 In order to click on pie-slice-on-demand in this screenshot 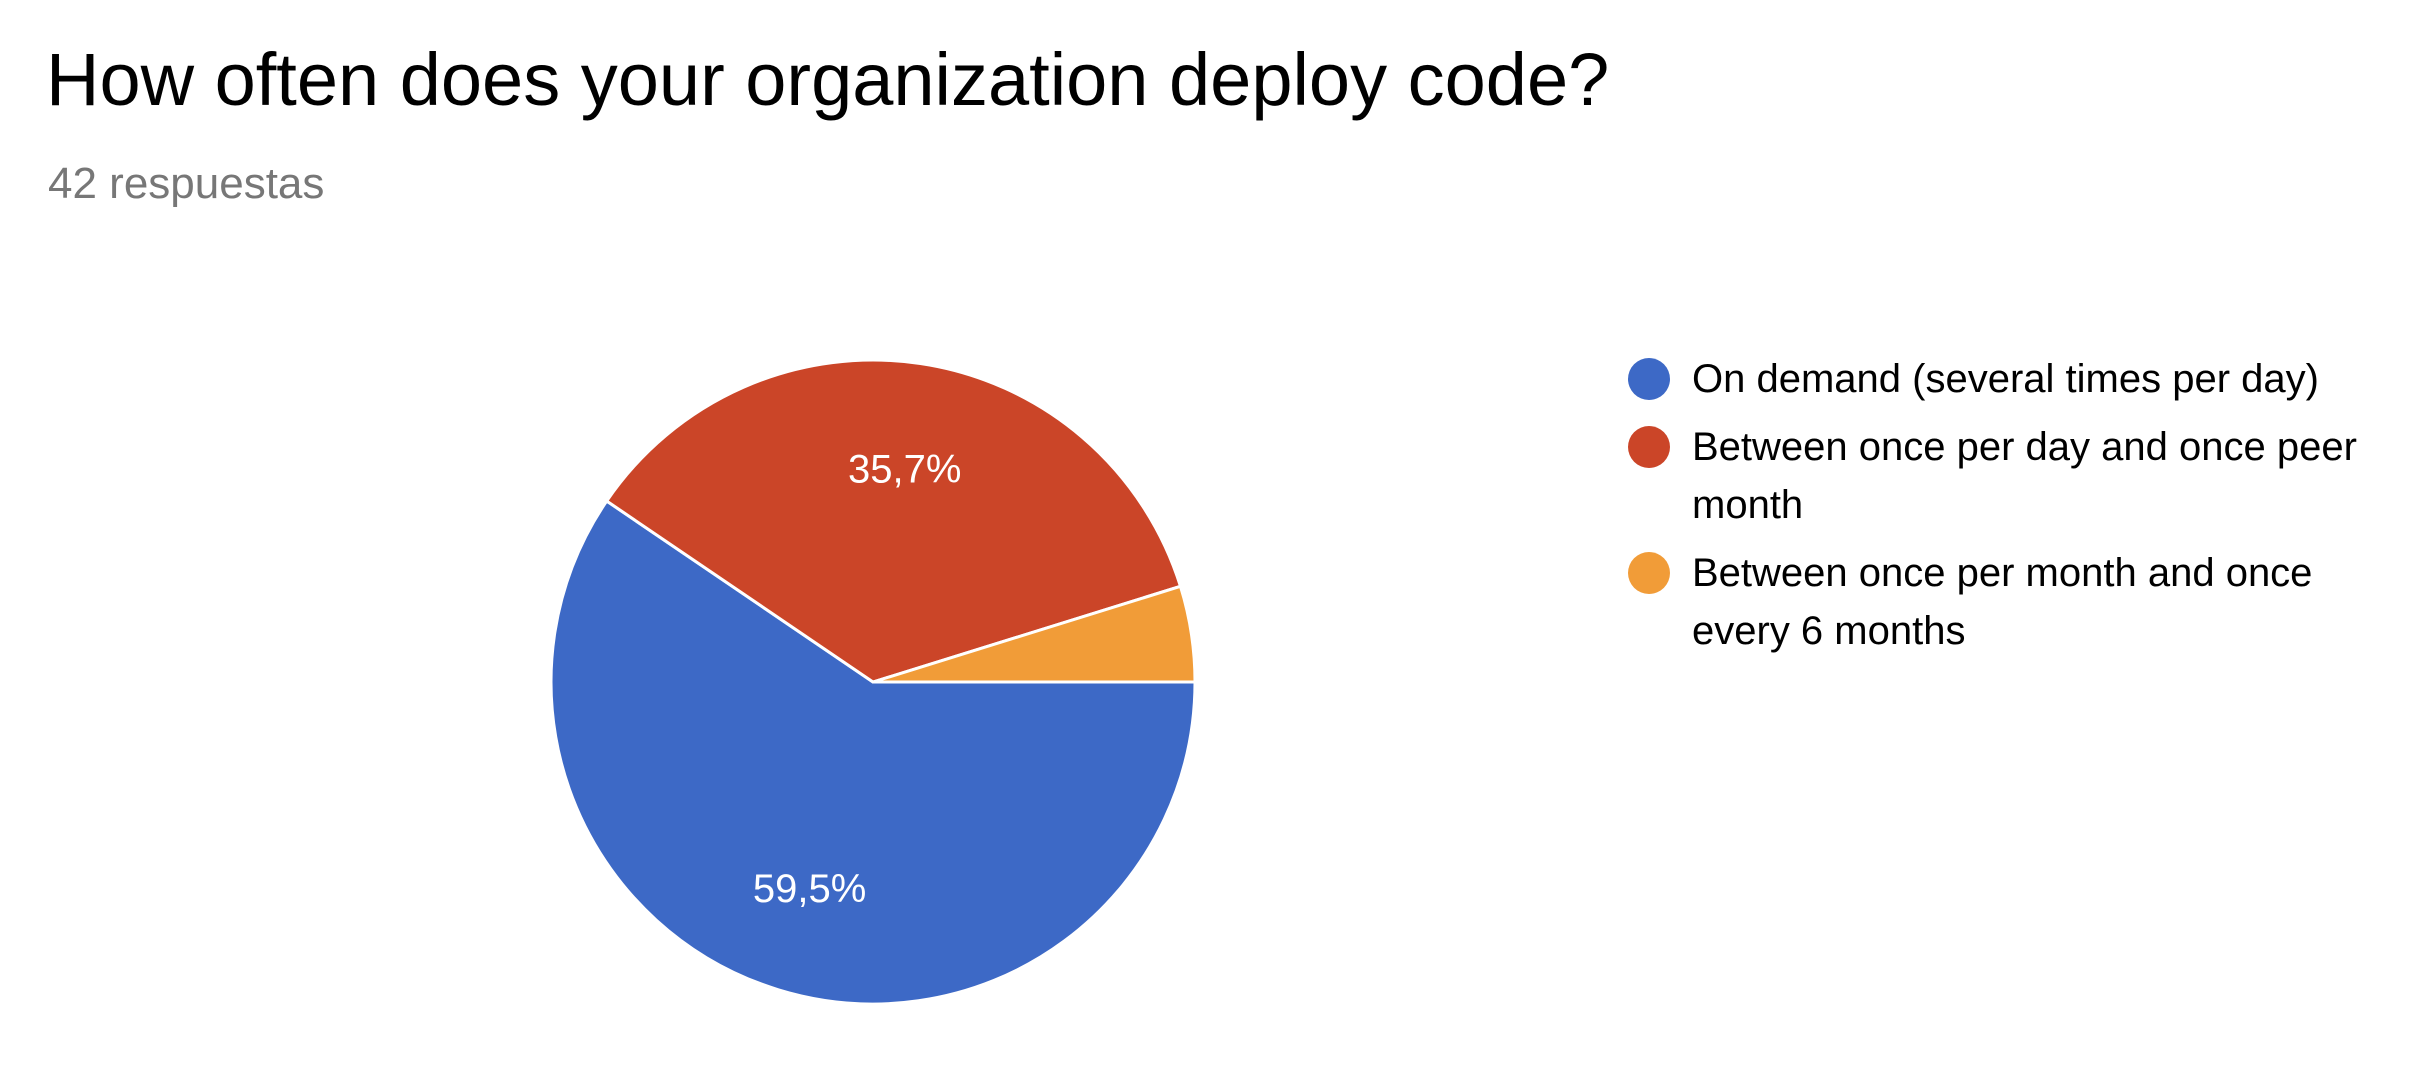, I will do `click(873, 752)`.